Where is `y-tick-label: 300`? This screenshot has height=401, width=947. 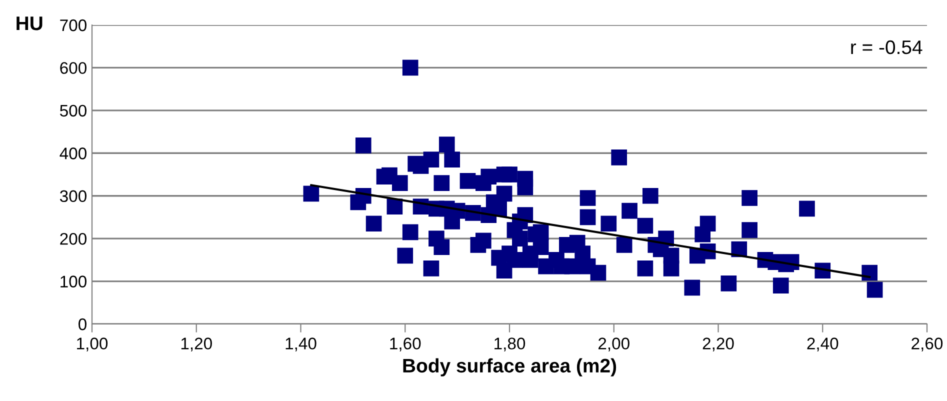
y-tick-label: 300 is located at coordinates (73, 196).